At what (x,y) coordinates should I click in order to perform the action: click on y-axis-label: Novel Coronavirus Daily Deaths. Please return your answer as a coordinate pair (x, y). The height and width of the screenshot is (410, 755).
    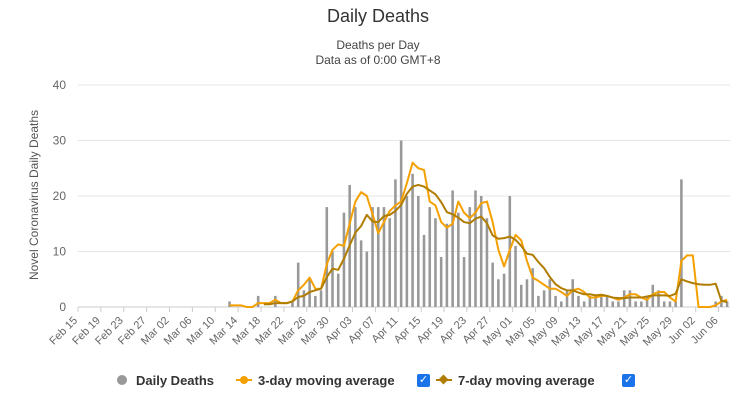
    Looking at the image, I should click on (34, 195).